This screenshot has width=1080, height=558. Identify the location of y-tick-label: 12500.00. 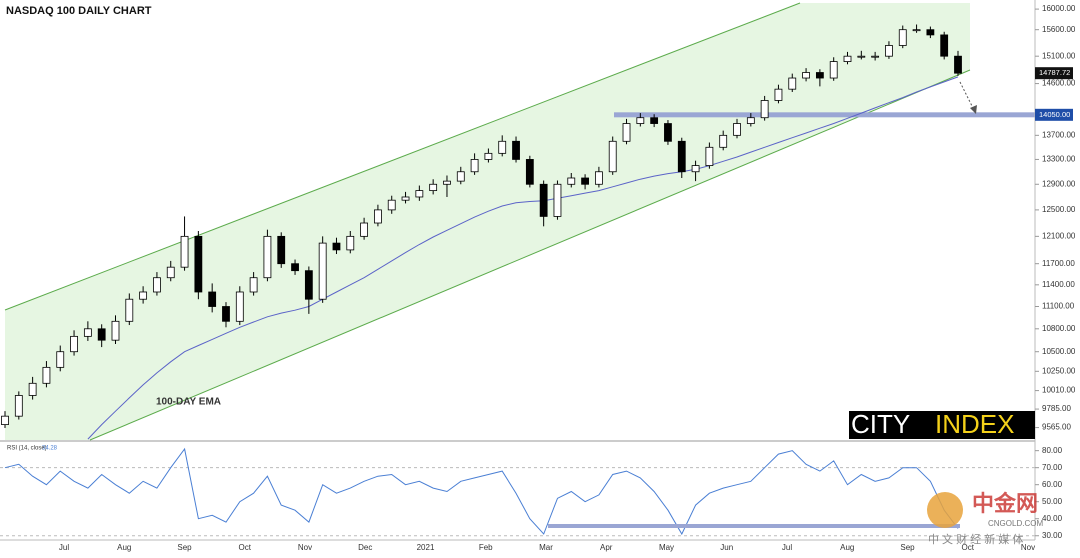
(1059, 209).